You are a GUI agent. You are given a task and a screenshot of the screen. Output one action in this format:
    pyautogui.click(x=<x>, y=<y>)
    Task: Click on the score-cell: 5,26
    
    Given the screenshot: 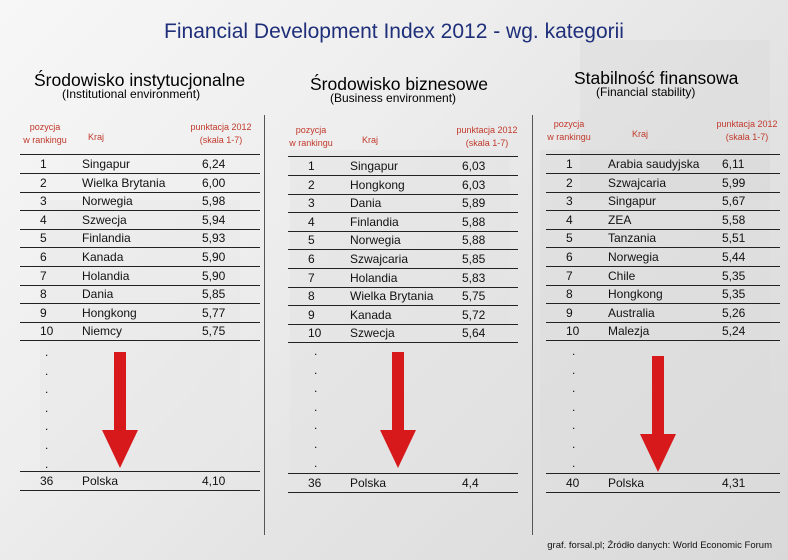 What is the action you would take?
    pyautogui.click(x=734, y=312)
    